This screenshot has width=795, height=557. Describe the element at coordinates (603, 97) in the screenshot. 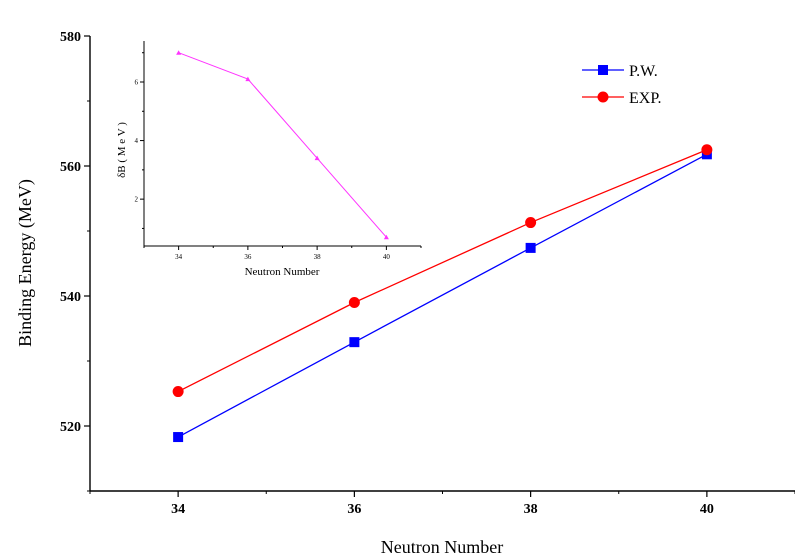

I see `legend-marker-exp` at that location.